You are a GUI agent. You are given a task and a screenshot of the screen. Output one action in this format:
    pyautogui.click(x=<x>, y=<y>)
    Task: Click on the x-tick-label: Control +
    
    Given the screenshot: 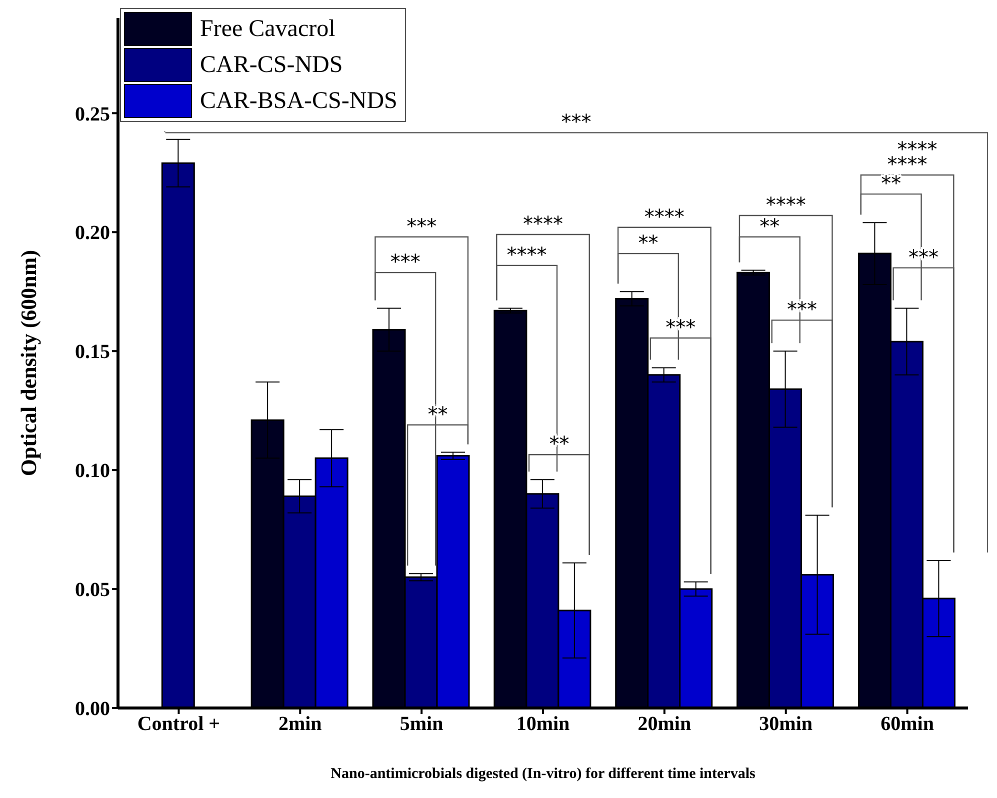 What is the action you would take?
    pyautogui.click(x=178, y=724)
    